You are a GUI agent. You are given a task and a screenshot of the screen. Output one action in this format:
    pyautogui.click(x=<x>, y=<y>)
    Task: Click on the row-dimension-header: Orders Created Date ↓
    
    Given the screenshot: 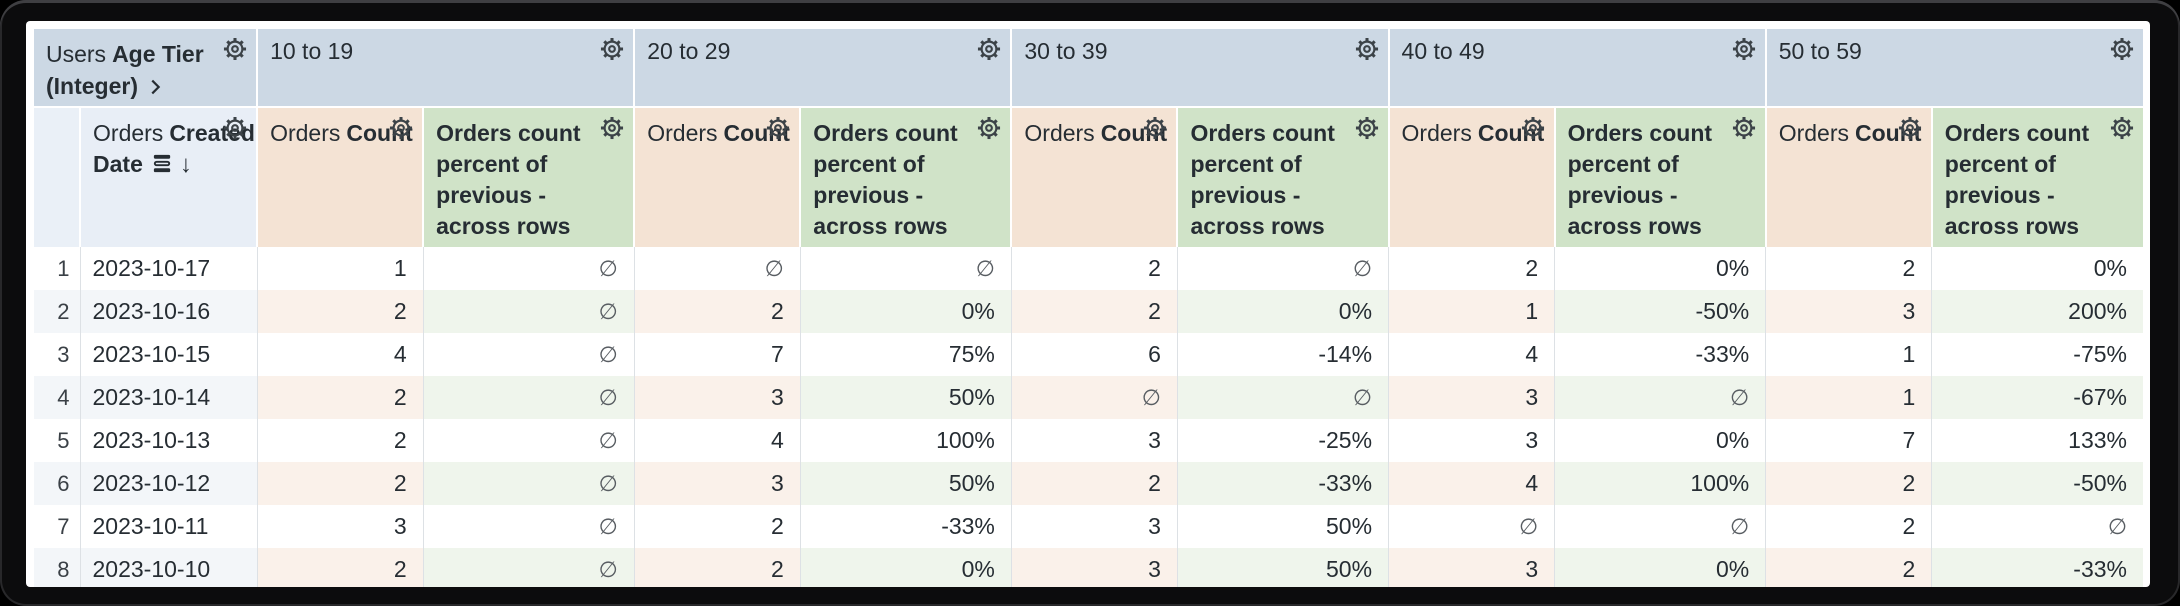 What is the action you would take?
    pyautogui.click(x=168, y=176)
    